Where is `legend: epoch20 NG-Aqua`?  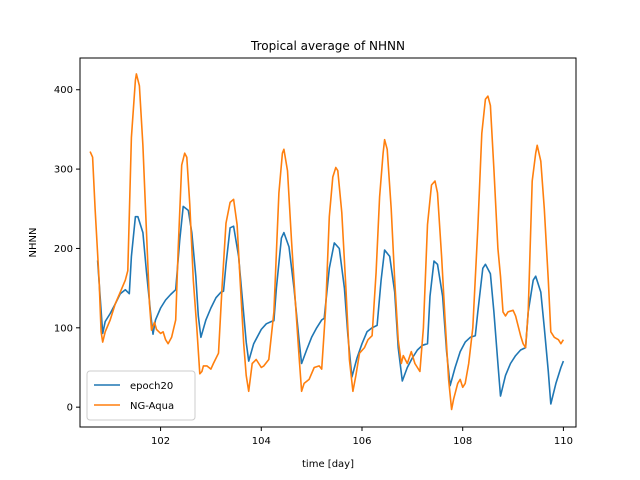
legend: epoch20 NG-Aqua is located at coordinates (141, 395).